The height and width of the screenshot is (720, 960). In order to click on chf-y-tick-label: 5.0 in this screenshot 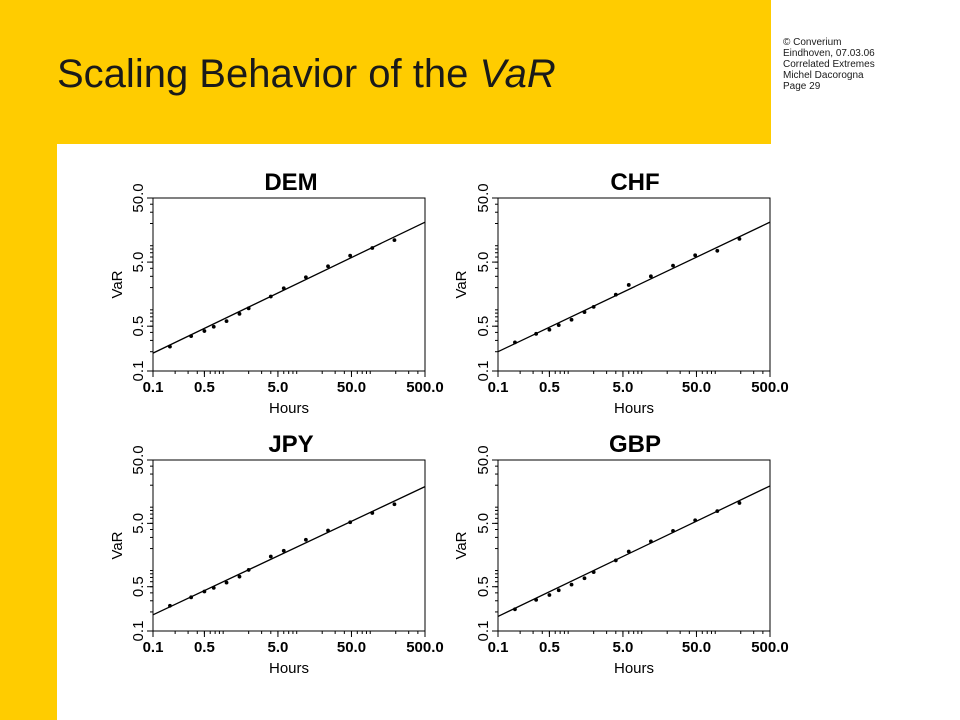, I will do `click(483, 262)`.